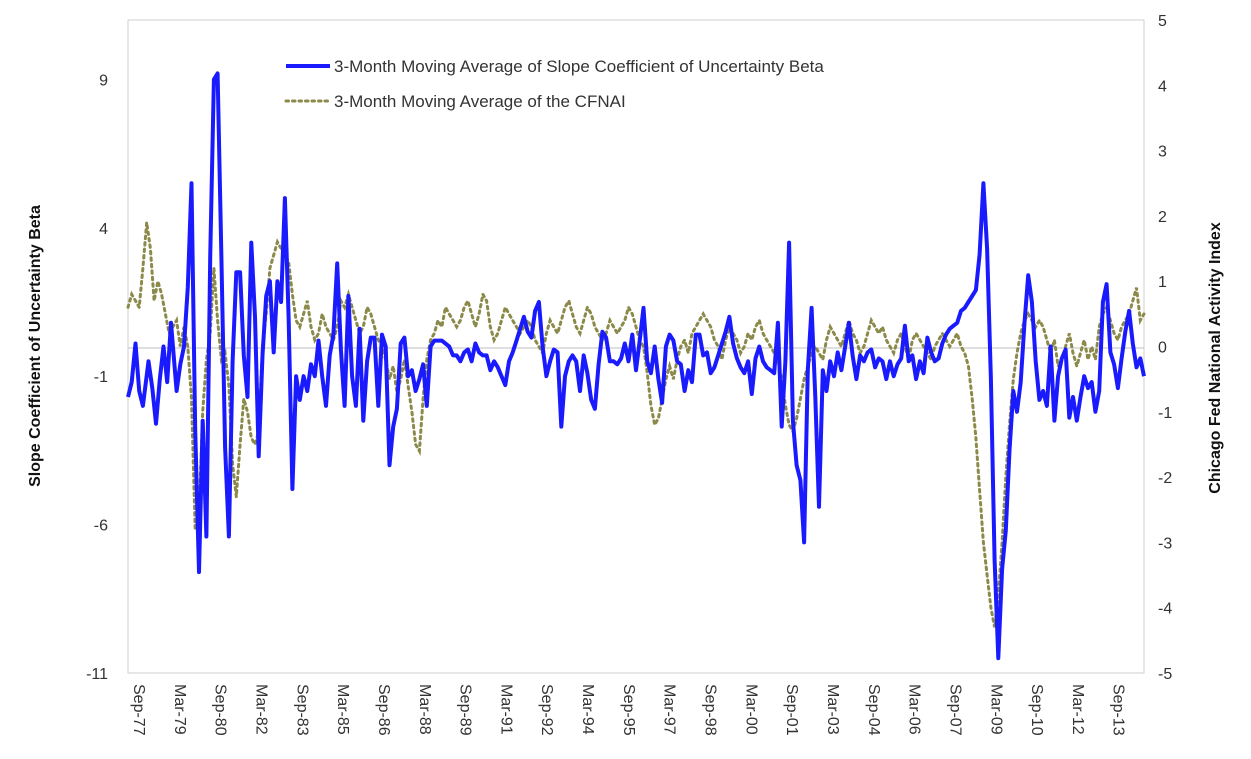 The image size is (1251, 759). What do you see at coordinates (1165, 413) in the screenshot?
I see `right-tick-label: -1` at bounding box center [1165, 413].